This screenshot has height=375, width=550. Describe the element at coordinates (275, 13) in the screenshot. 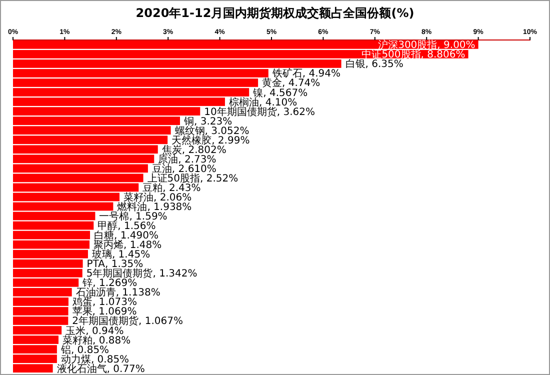

I see `chart-title: 2020年1-12月国内期货期权成交额占全国份额(%)` at that location.